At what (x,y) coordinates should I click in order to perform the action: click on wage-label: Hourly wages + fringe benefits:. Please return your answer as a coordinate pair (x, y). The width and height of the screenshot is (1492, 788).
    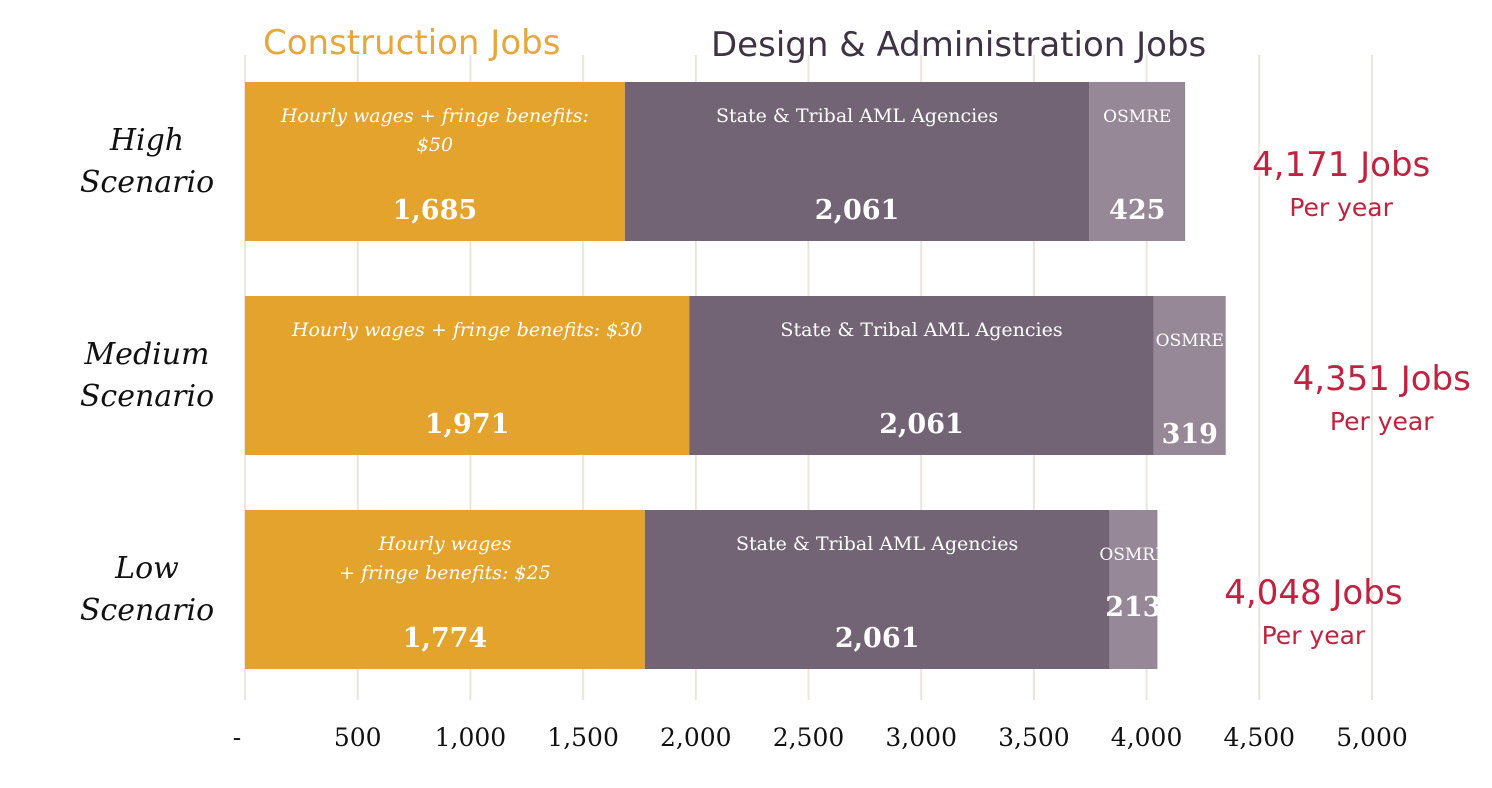
    Looking at the image, I should click on (434, 116).